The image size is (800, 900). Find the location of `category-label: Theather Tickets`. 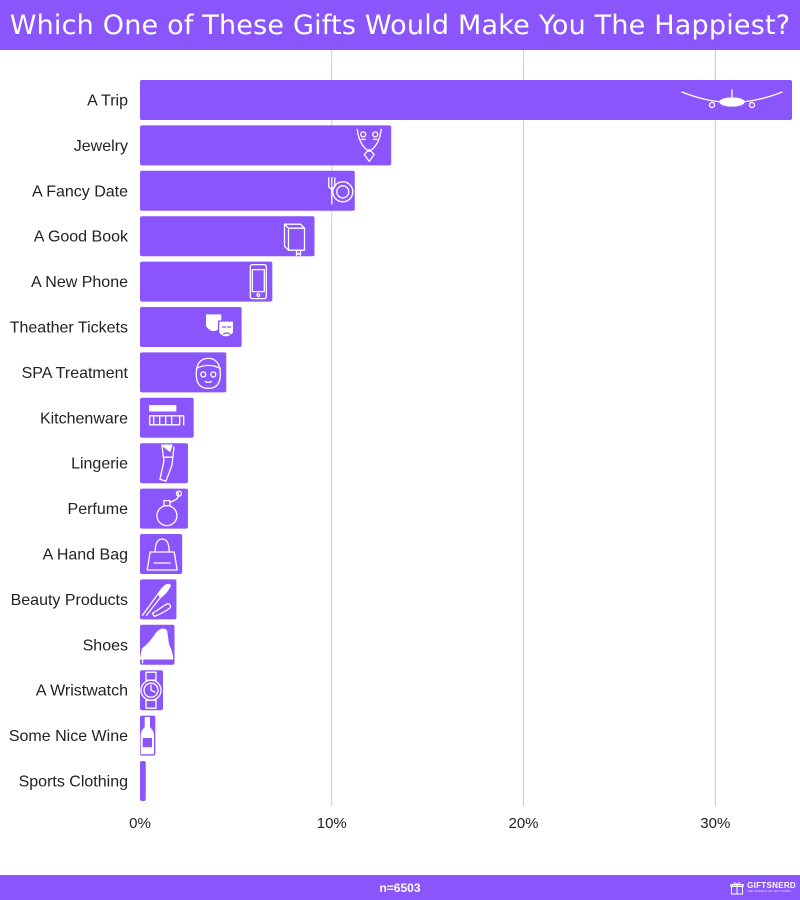

category-label: Theather Tickets is located at coordinates (69, 328).